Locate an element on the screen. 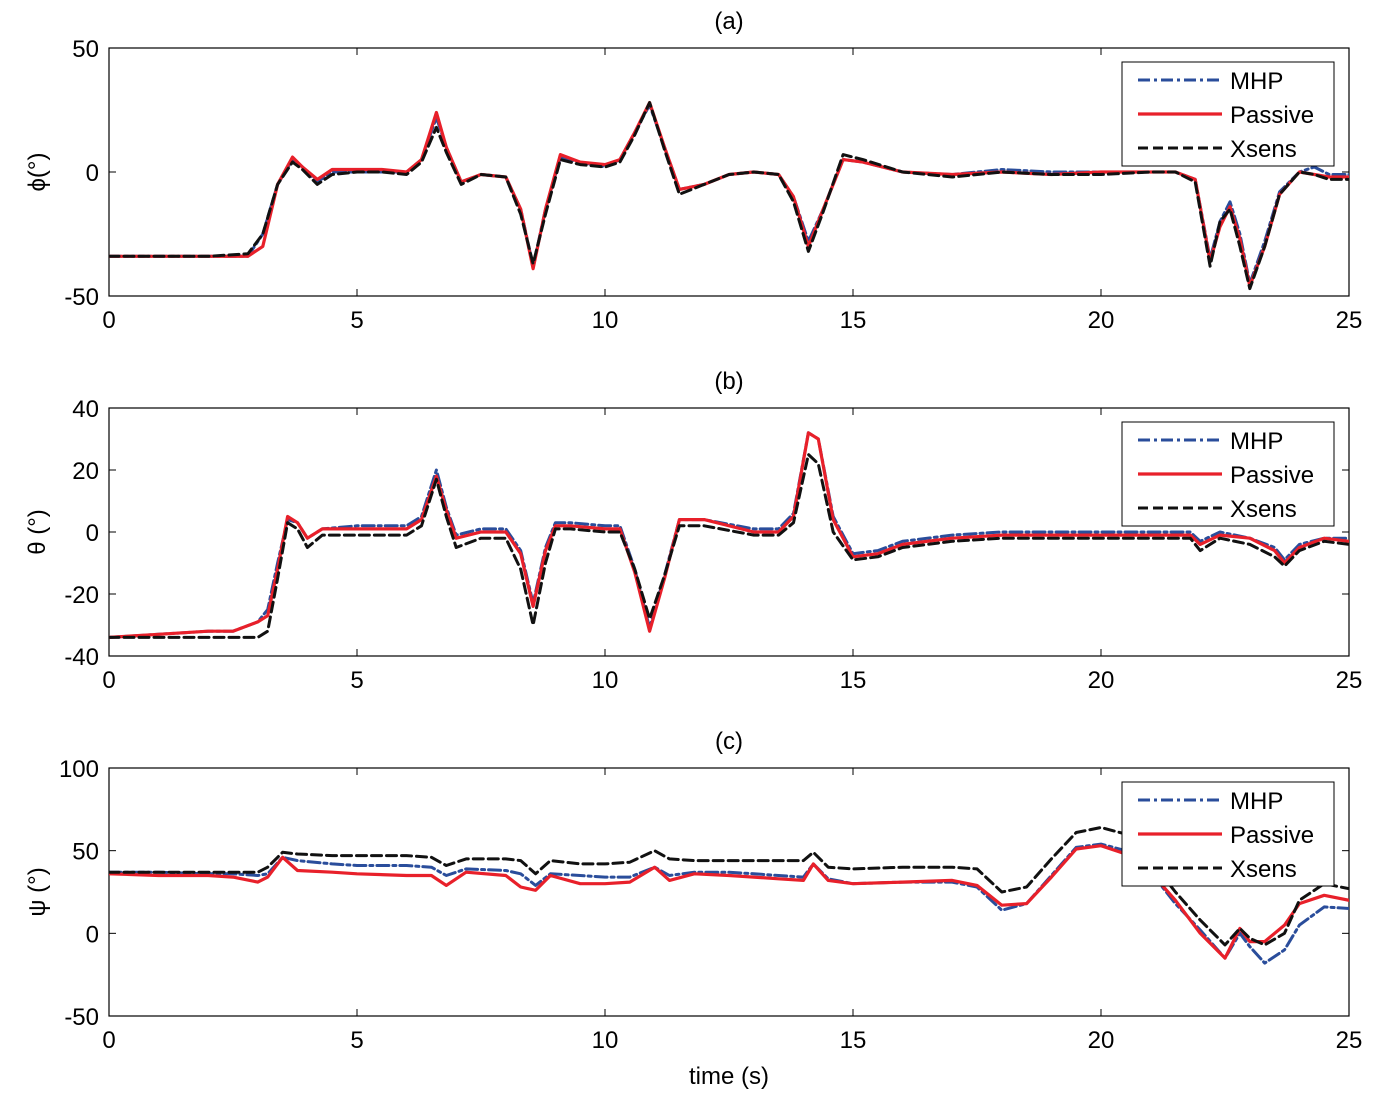  panel-title: (b) is located at coordinates (728, 381).